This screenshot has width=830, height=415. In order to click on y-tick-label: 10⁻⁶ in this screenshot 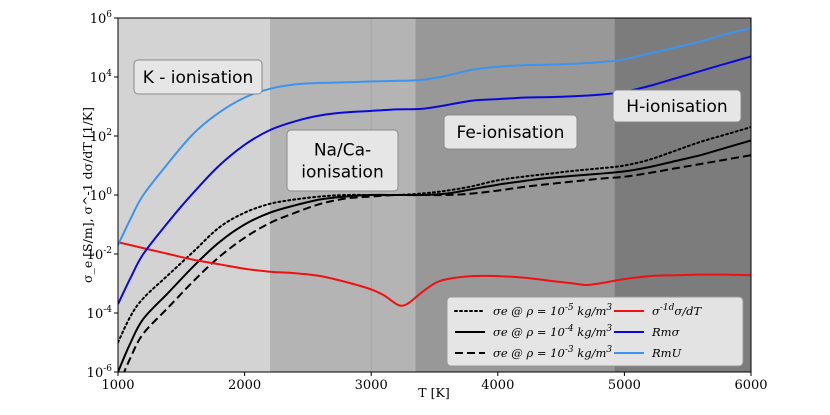, I will do `click(100, 372)`.